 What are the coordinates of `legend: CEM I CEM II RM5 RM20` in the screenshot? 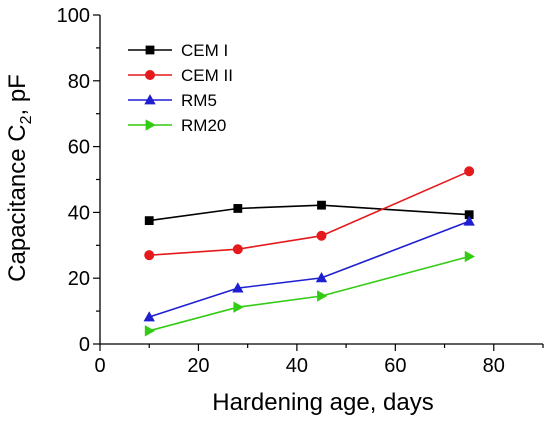 It's located at (180, 88).